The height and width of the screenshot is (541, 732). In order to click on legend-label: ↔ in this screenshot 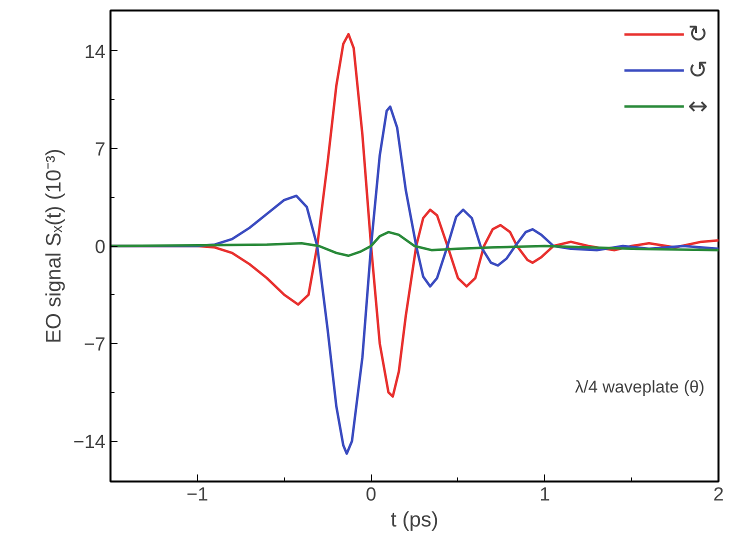, I will do `click(698, 106)`.